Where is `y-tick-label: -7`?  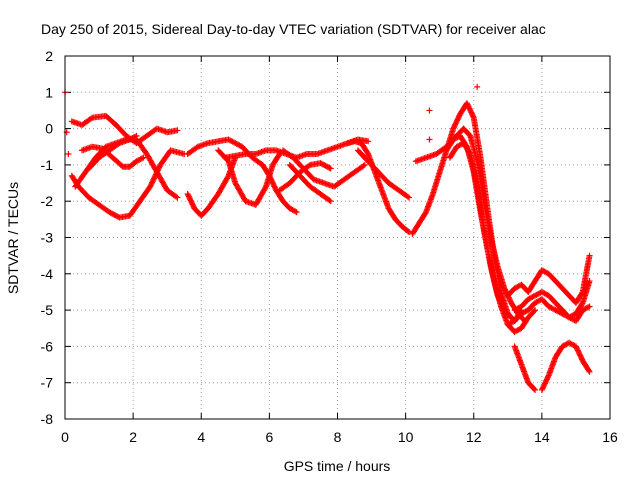
y-tick-label: -7 is located at coordinates (47, 383).